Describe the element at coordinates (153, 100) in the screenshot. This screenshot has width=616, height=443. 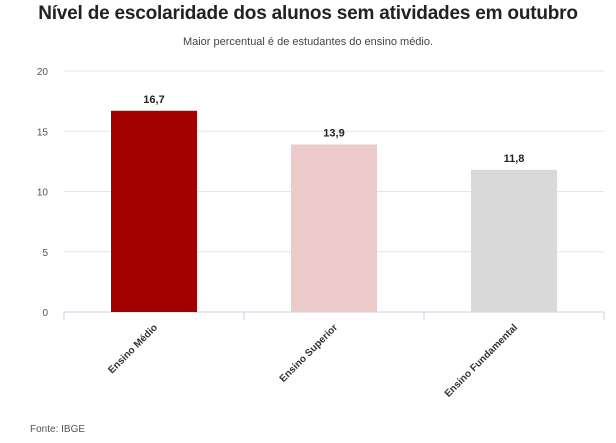
I see `data-label: 16,7` at that location.